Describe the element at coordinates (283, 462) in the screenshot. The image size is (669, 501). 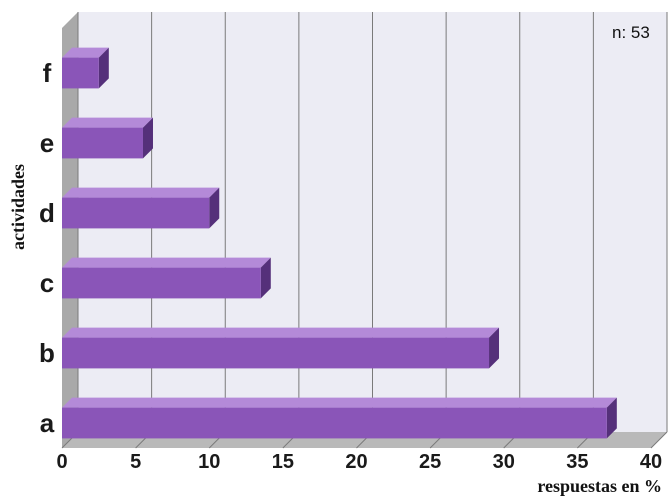
I see `x-tick-label: 15` at that location.